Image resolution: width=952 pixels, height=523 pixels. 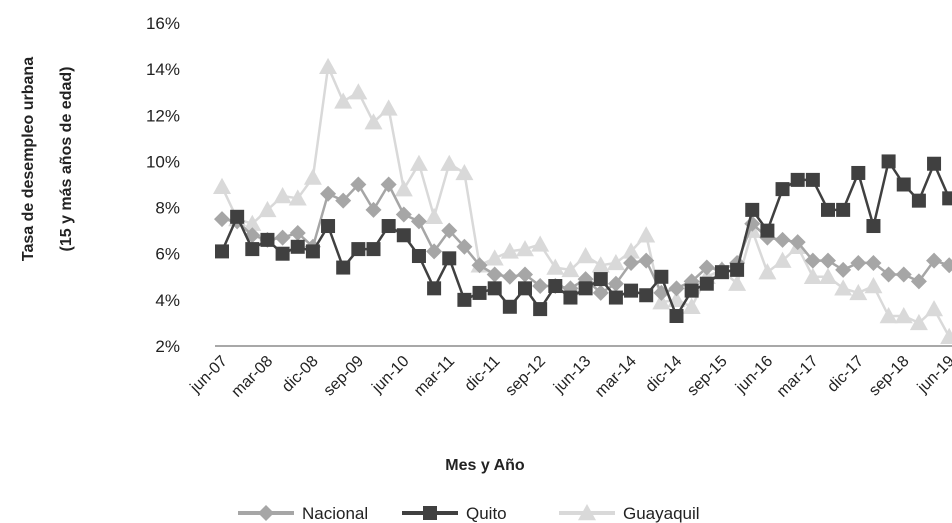 I want to click on y-tick-label: 8%, so click(x=167, y=208).